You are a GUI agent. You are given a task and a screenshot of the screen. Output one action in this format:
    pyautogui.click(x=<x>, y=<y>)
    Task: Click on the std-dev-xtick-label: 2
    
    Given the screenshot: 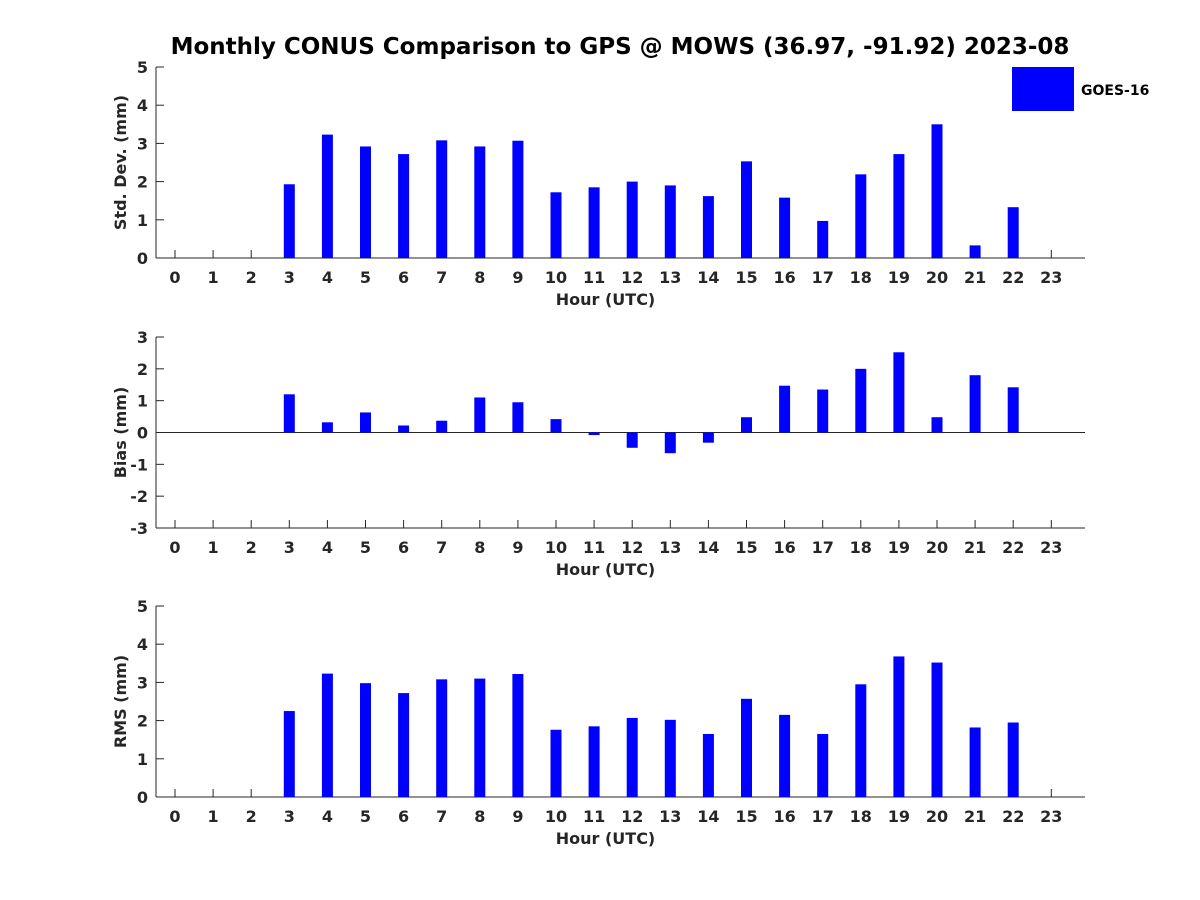 What is the action you would take?
    pyautogui.click(x=251, y=277)
    